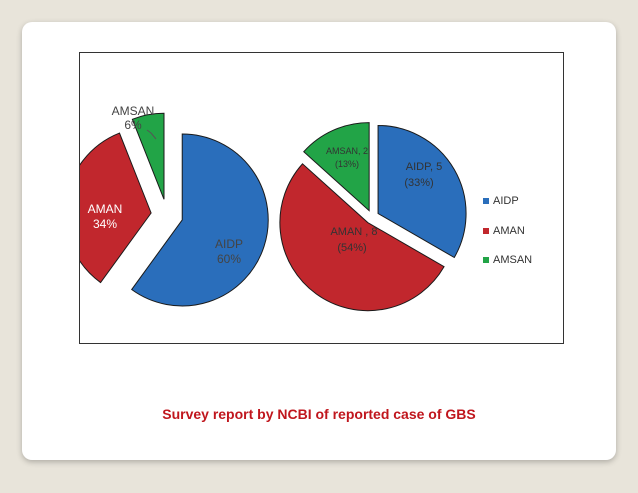 Image resolution: width=638 pixels, height=493 pixels. I want to click on legend-label-aidp: AIDP, so click(506, 201).